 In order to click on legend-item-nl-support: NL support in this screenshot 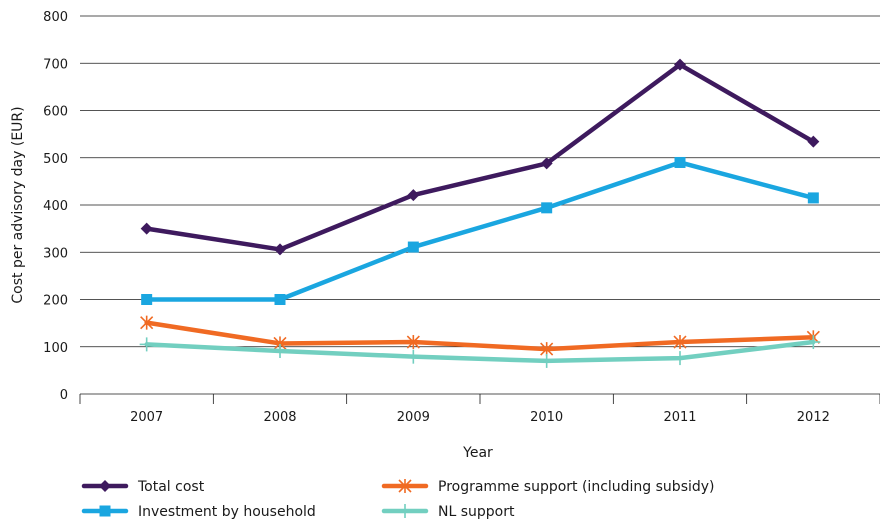, I will do `click(448, 512)`.